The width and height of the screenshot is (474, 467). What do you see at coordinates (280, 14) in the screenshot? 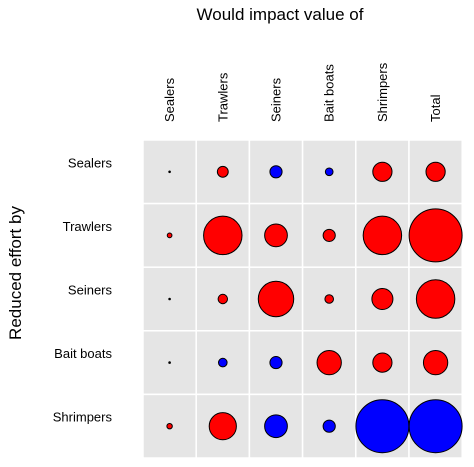
I see `chart-title: Would impact value of` at bounding box center [280, 14].